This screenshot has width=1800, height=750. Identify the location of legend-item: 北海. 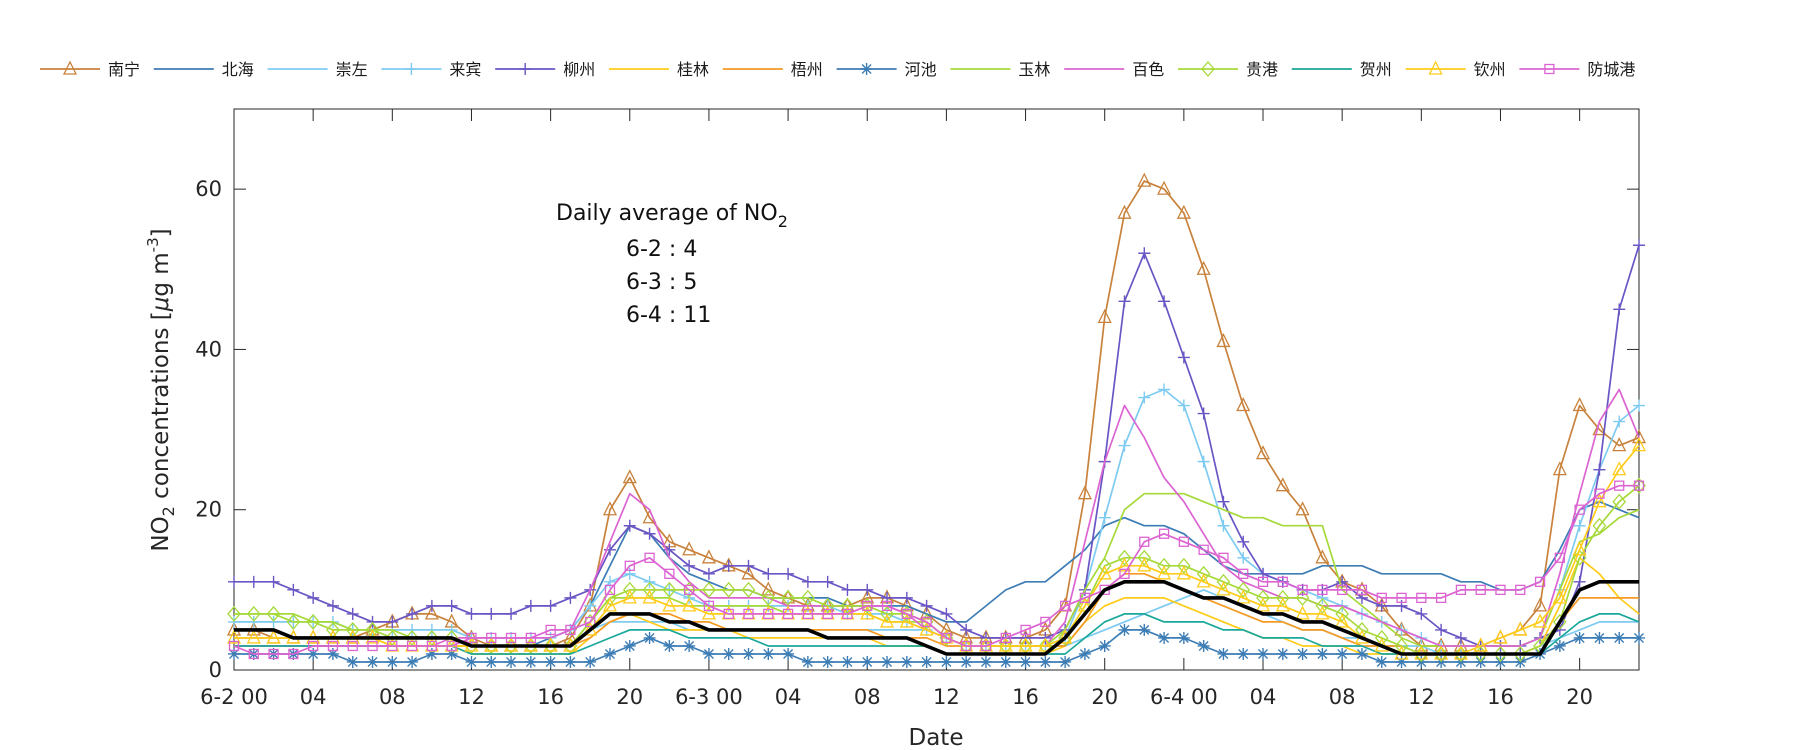
(203, 69).